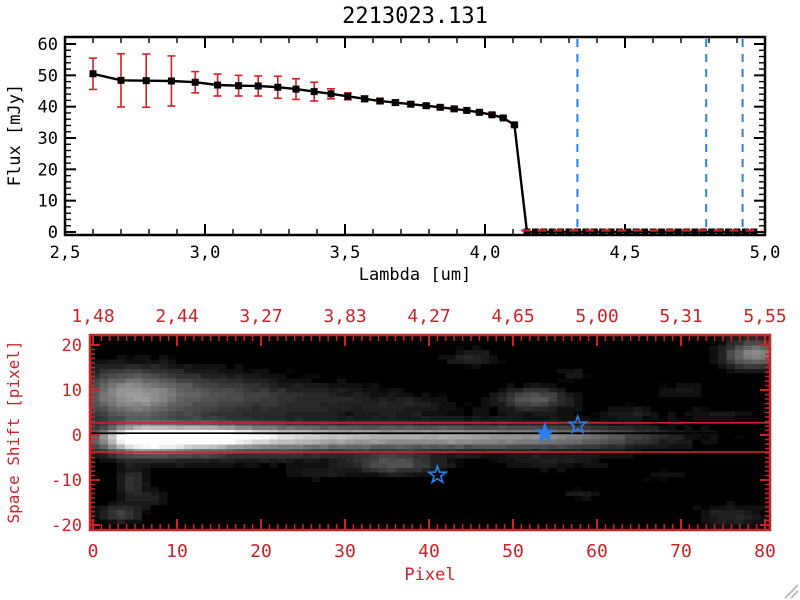 The width and height of the screenshot is (800, 600). I want to click on svg-text: 4,65, so click(512, 316).